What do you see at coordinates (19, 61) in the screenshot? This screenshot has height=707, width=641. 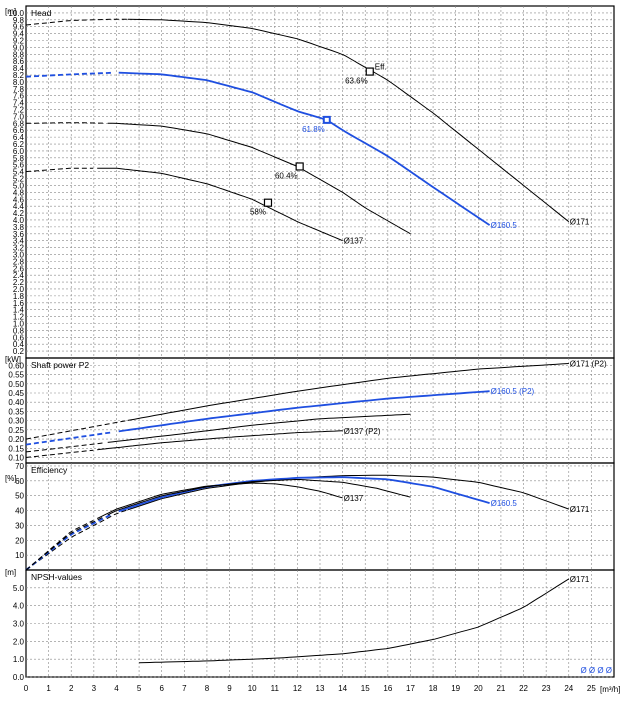 I see `y-tick-label: 8.6` at bounding box center [19, 61].